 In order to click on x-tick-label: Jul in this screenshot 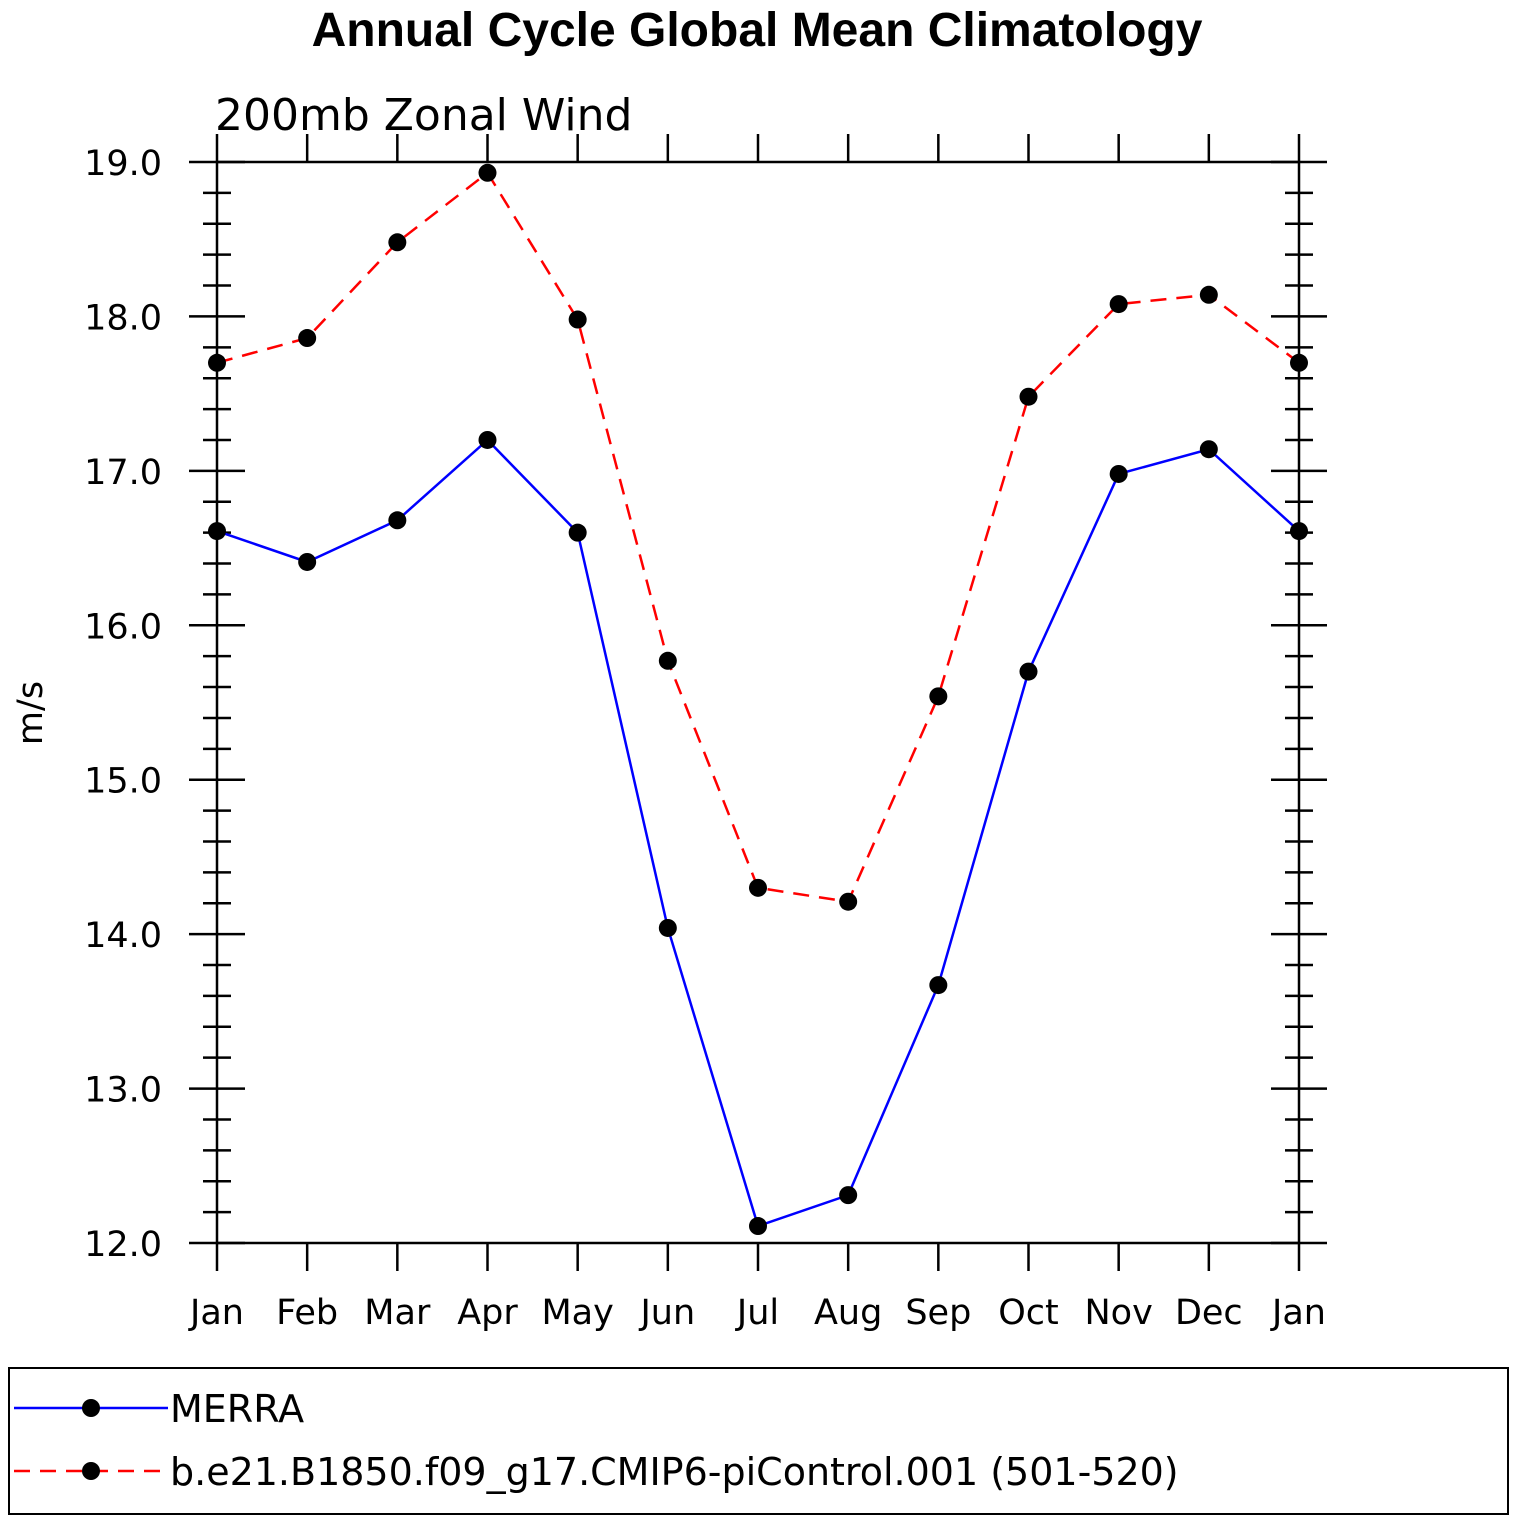, I will do `click(757, 1313)`.